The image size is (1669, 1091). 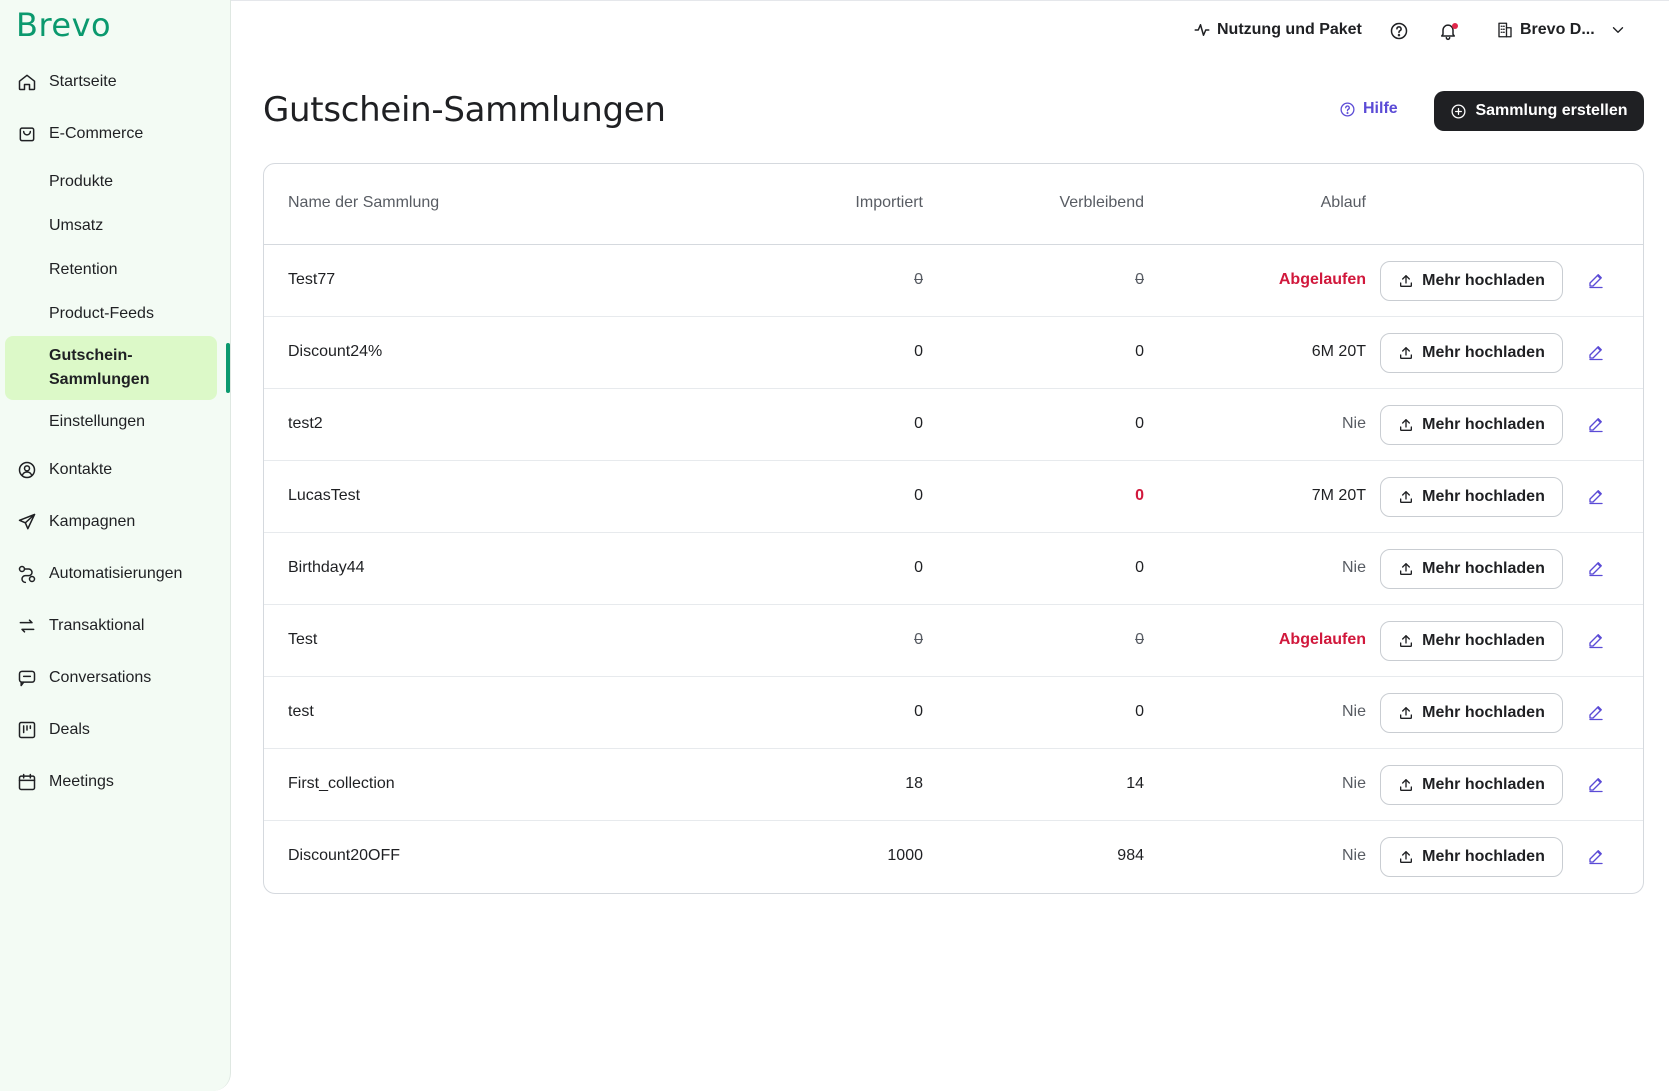 I want to click on sidebar-item-meetings: Meetings, so click(x=115, y=782).